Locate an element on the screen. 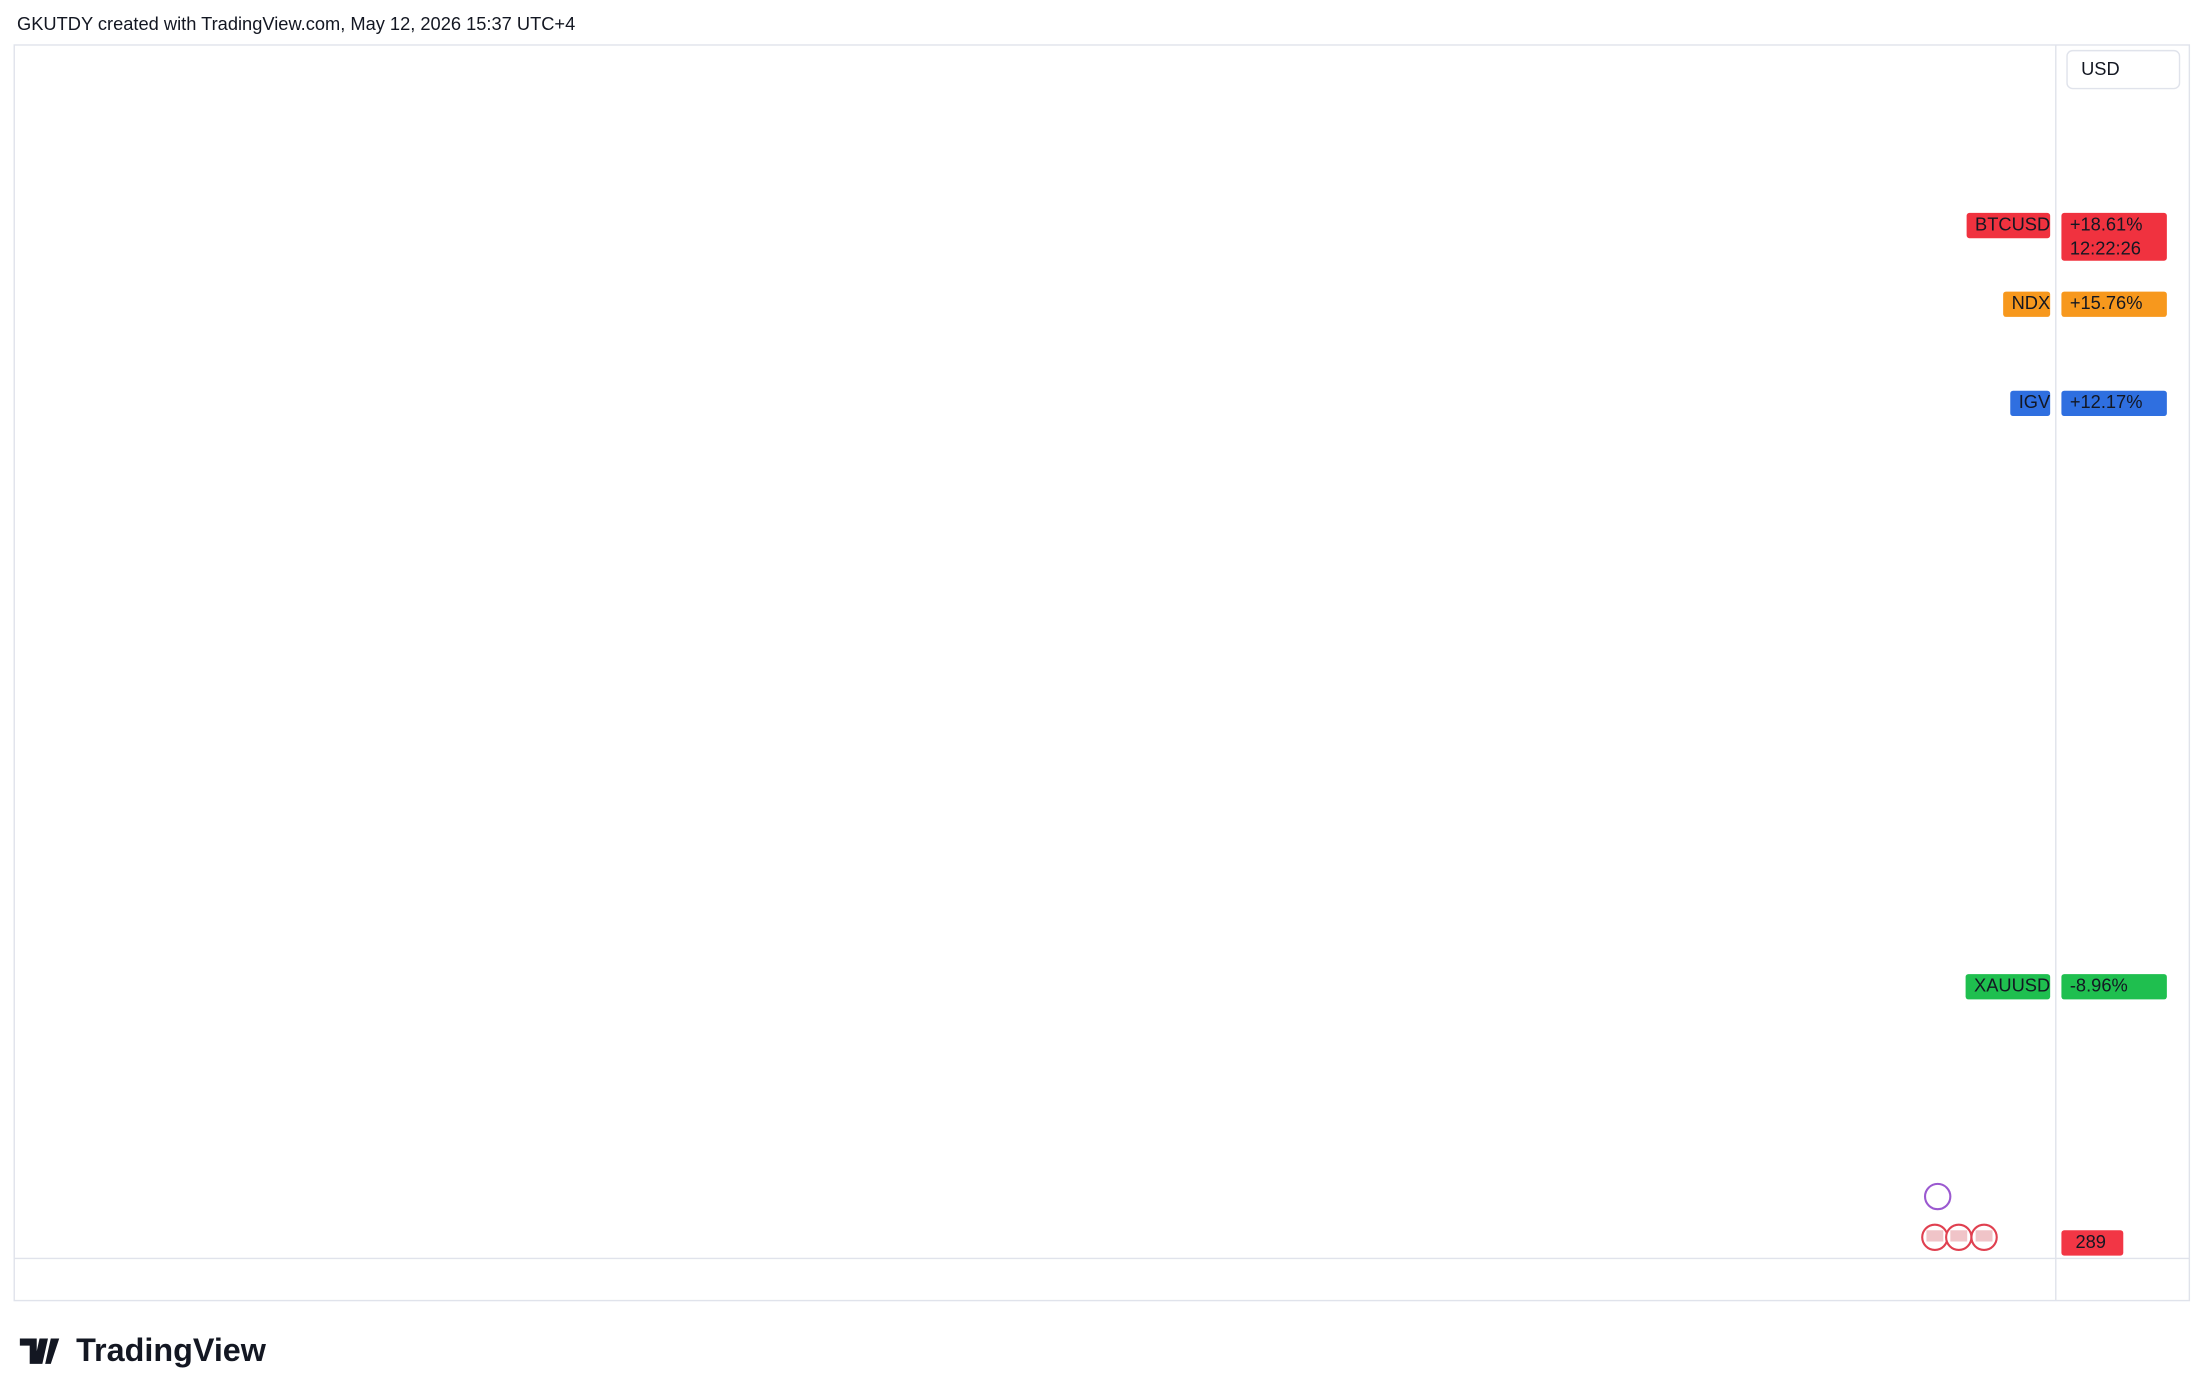  badge-name: NDX is located at coordinates (2031, 302).